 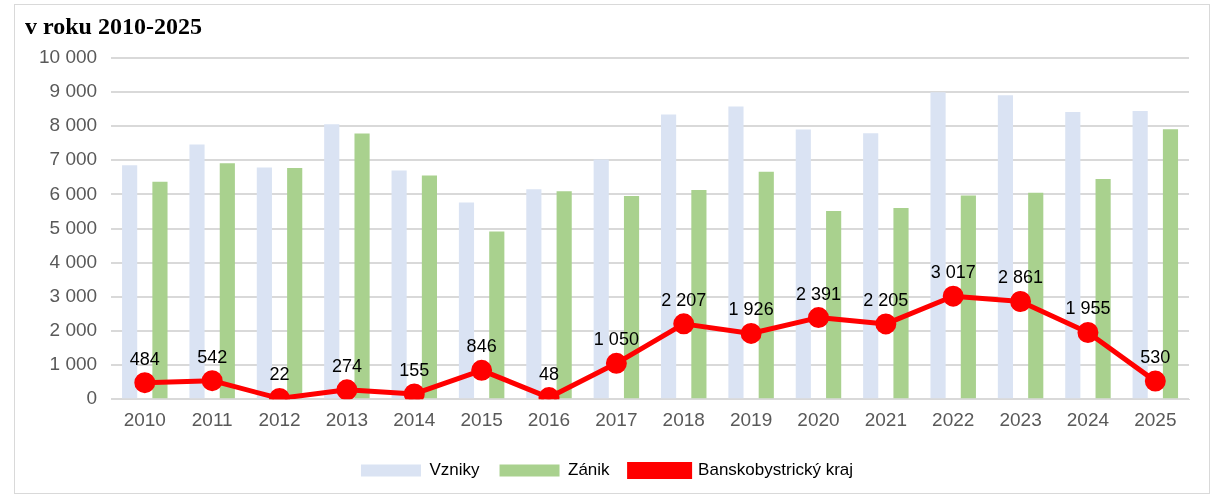 What do you see at coordinates (73, 227) in the screenshot?
I see `y-tick-label: 5 000` at bounding box center [73, 227].